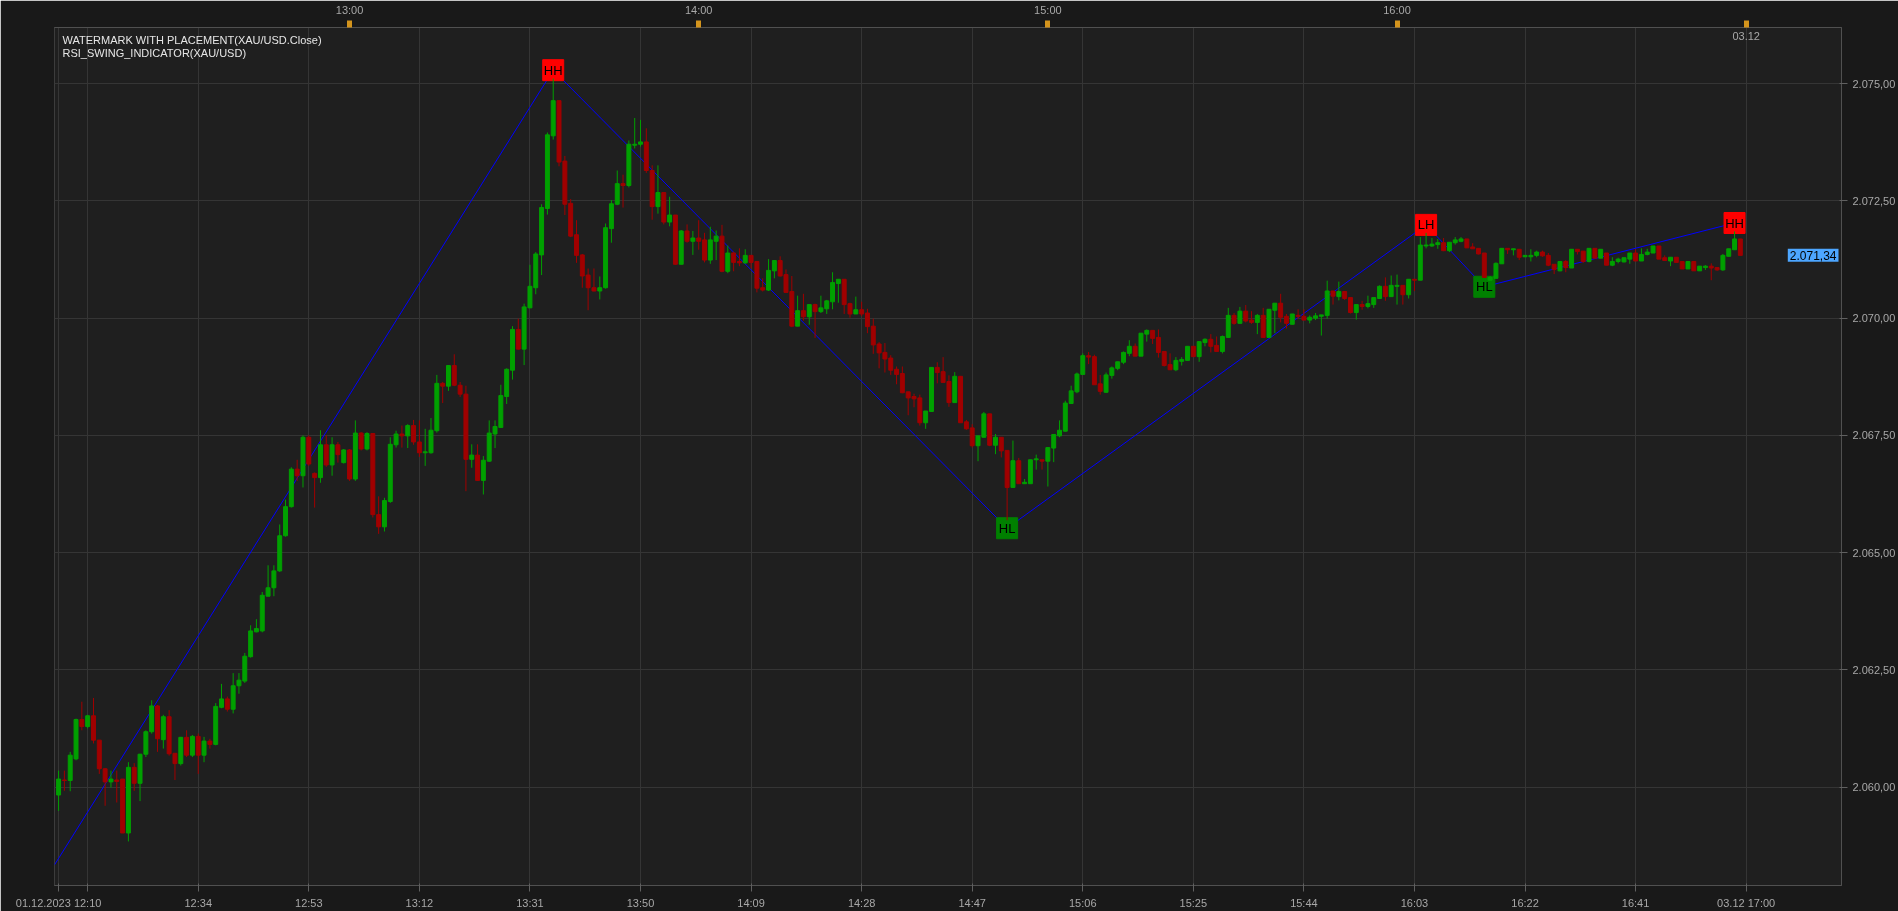 The height and width of the screenshot is (911, 1898). I want to click on x2-tick-label: 14:00, so click(698, 9).